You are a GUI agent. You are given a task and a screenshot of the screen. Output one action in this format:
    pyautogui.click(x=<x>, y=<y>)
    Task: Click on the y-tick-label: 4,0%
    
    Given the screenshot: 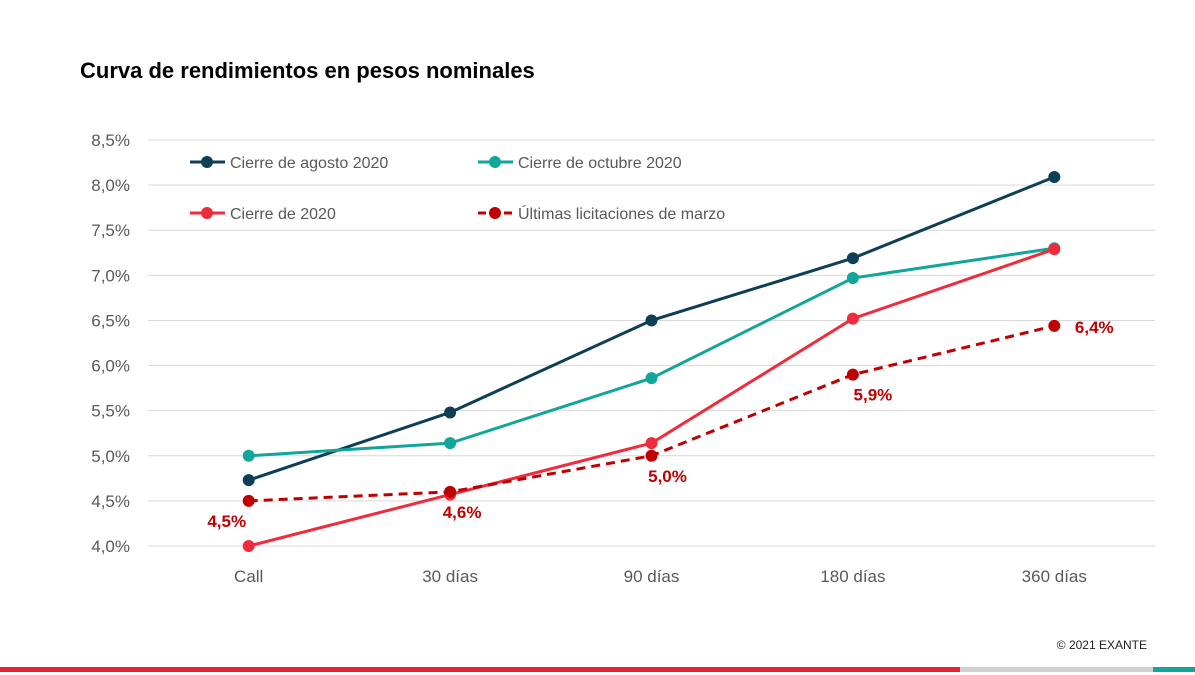 What is the action you would take?
    pyautogui.click(x=110, y=546)
    